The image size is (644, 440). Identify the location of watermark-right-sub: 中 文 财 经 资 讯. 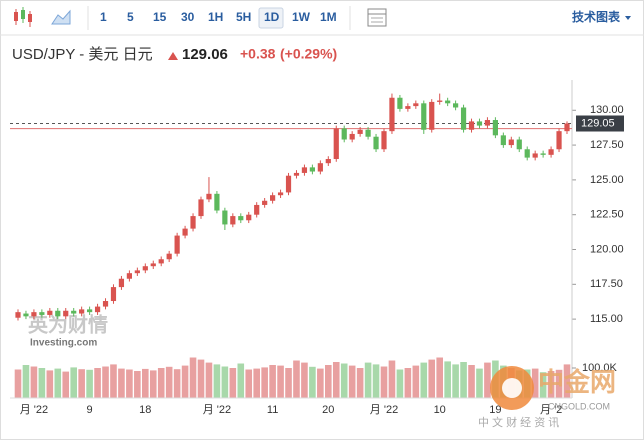
(518, 422).